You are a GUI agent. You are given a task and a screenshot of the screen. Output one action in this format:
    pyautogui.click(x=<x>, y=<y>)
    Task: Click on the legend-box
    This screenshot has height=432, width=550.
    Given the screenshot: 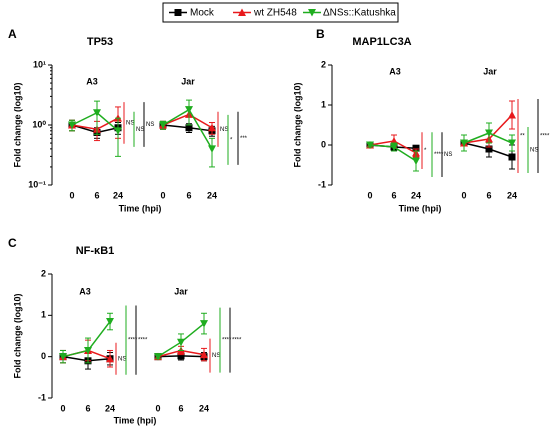 What is the action you would take?
    pyautogui.click(x=280, y=12)
    